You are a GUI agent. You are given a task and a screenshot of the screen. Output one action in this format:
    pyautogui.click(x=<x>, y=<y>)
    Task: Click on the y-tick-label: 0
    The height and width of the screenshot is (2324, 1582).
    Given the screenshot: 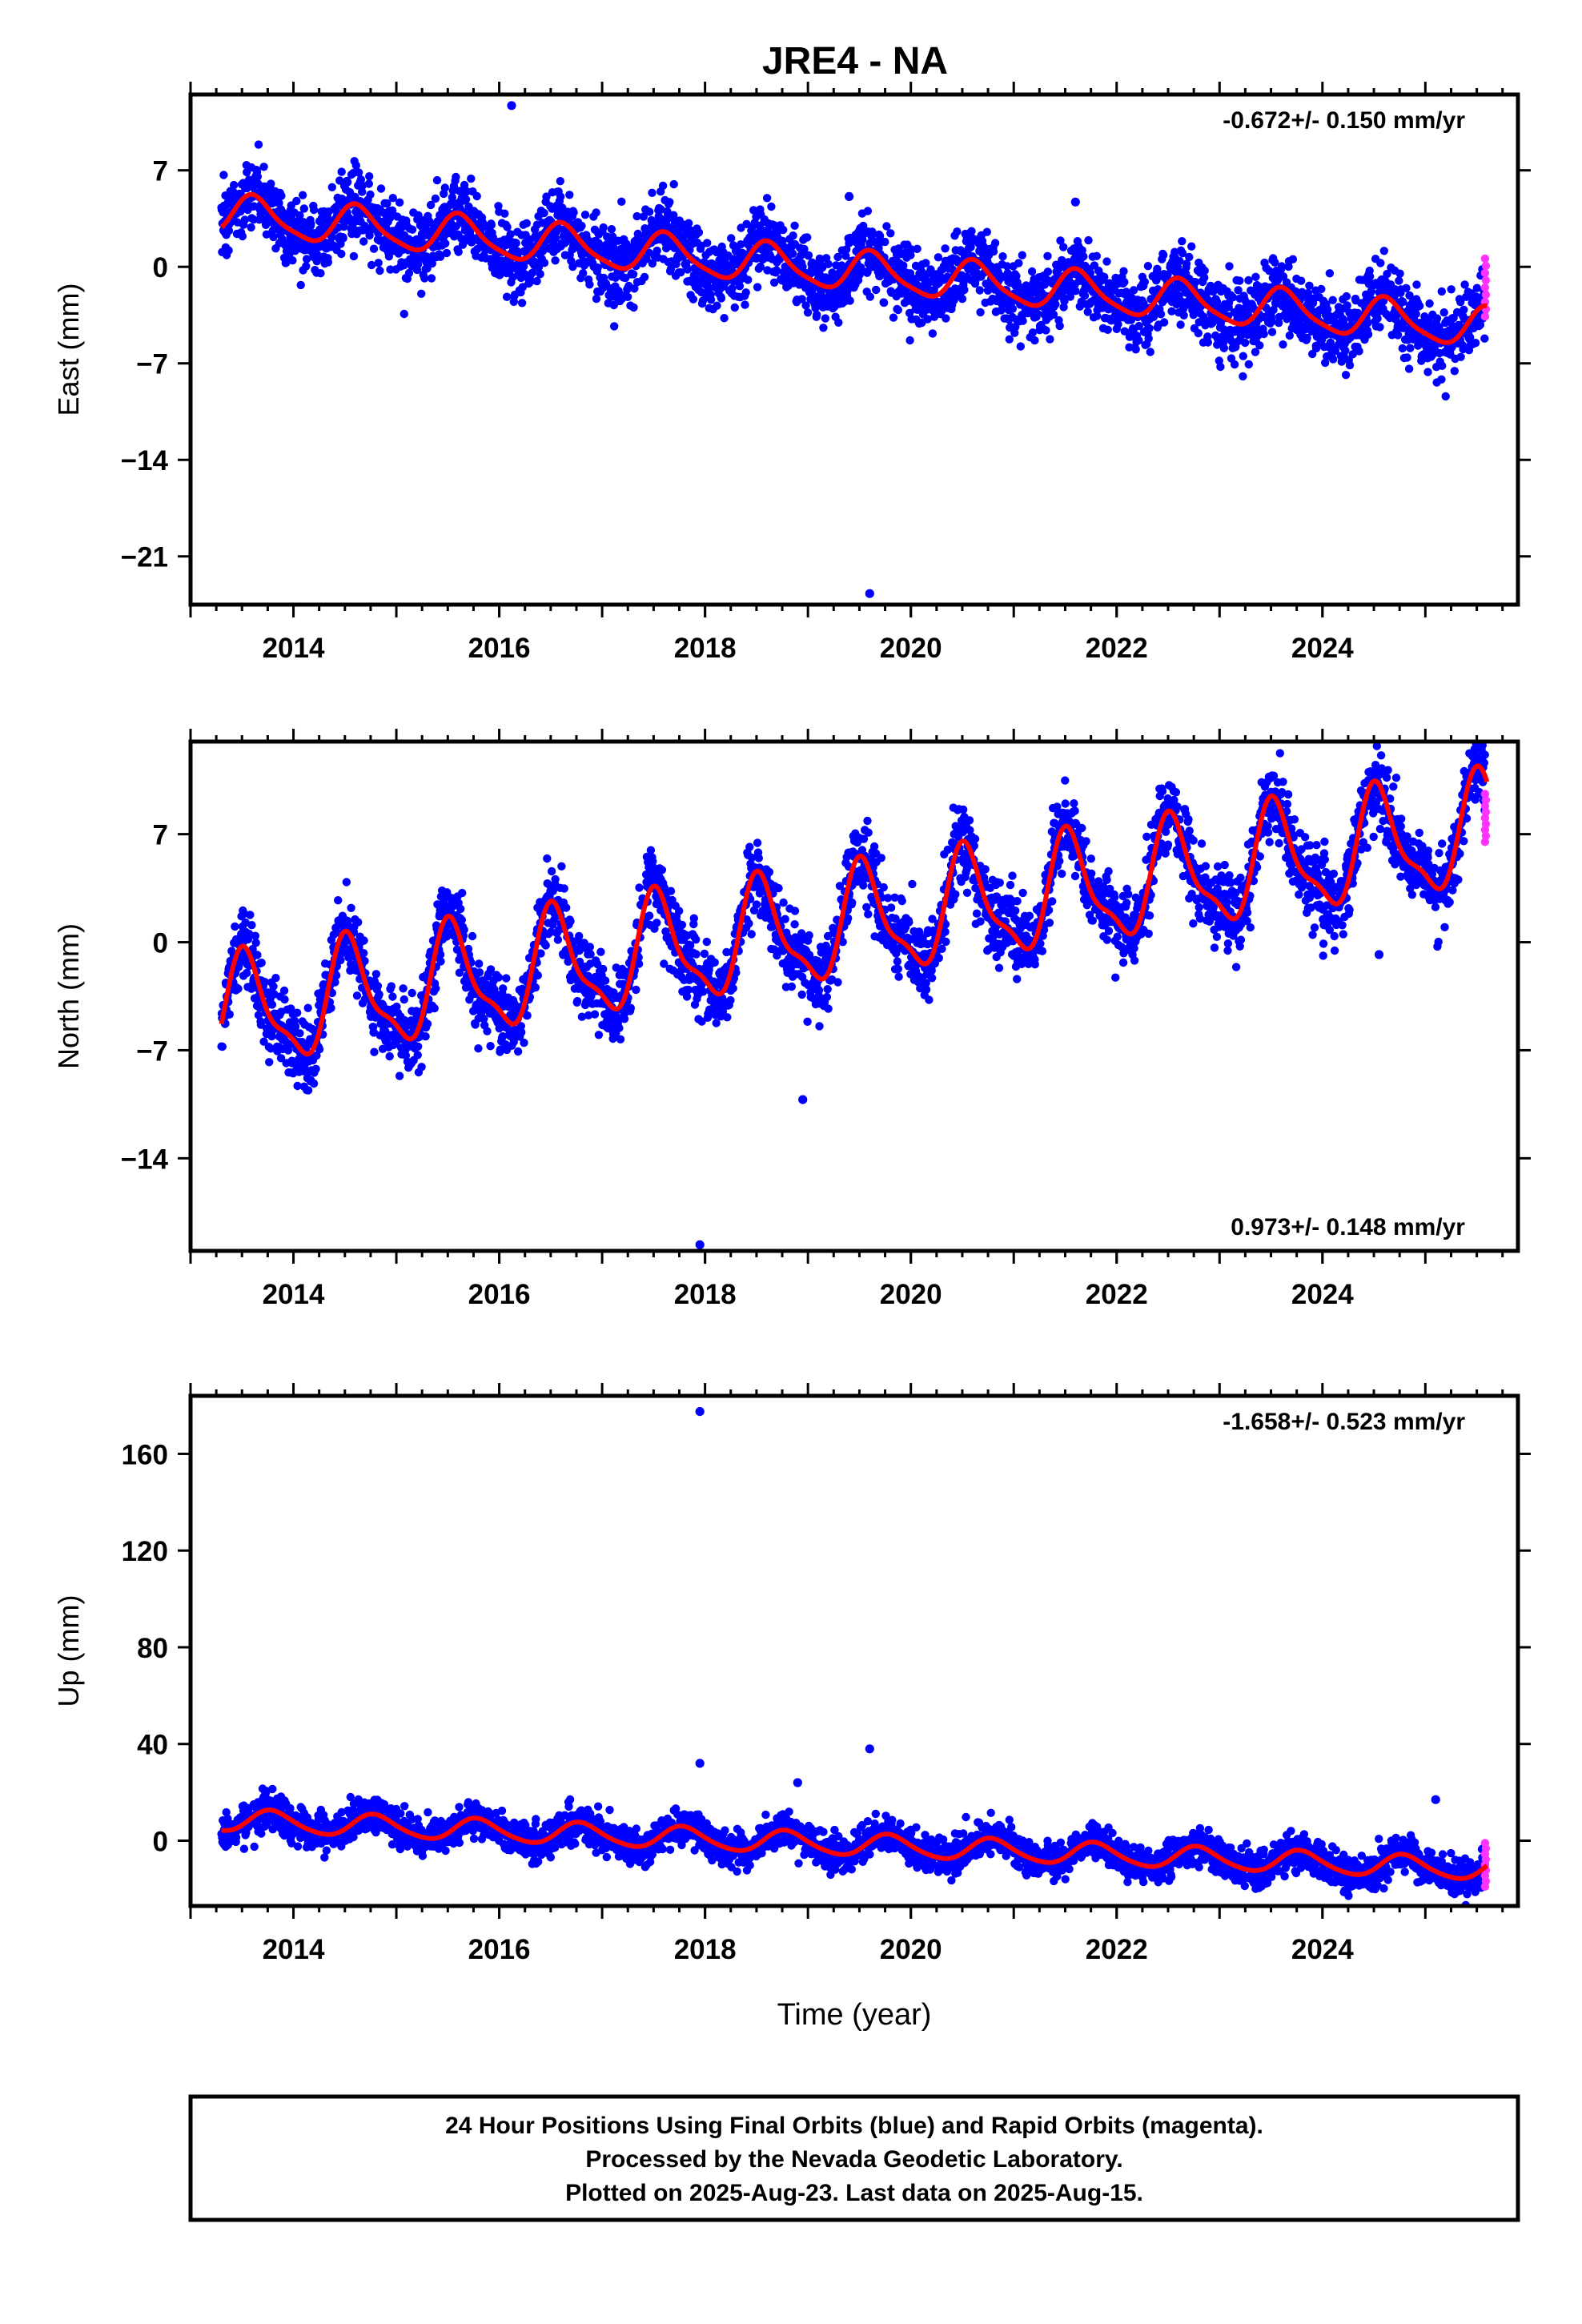 What is the action you would take?
    pyautogui.click(x=161, y=267)
    